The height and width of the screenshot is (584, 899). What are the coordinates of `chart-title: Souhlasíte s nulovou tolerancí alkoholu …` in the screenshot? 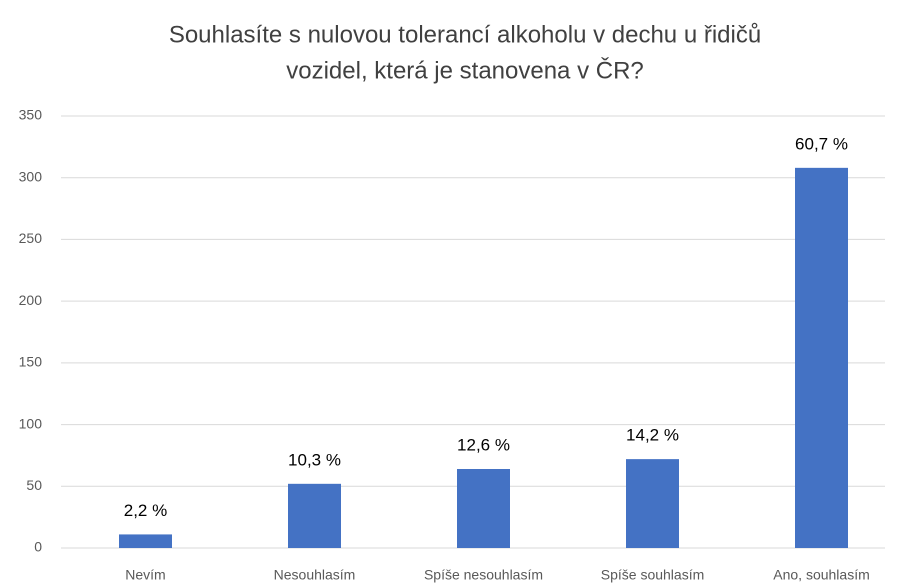 It's located at (465, 34).